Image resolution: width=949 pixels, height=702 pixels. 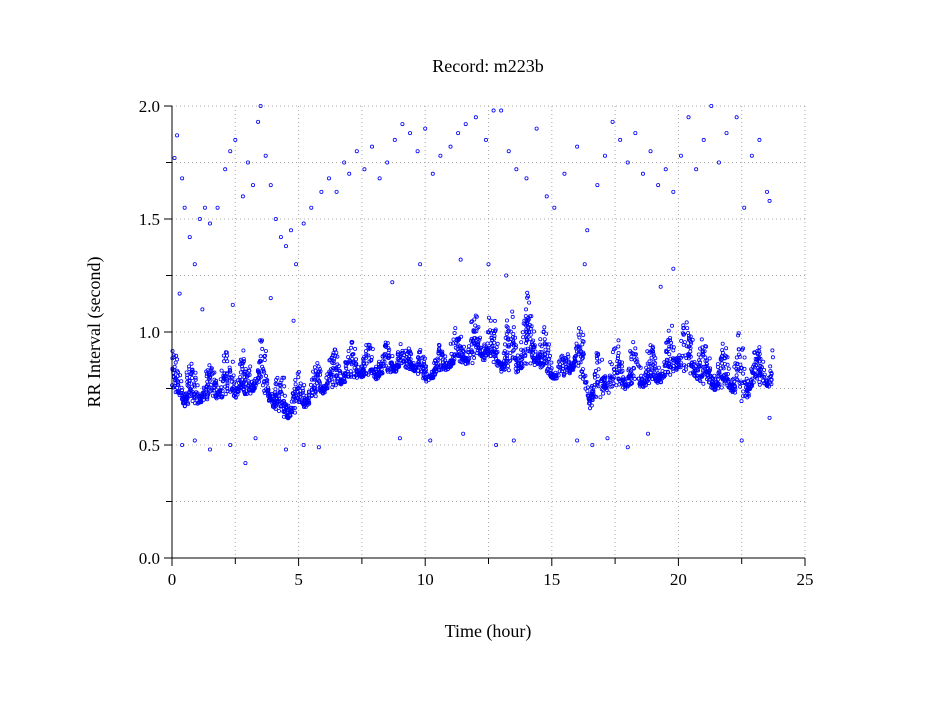 What do you see at coordinates (425, 579) in the screenshot?
I see `x-tick-label: 10` at bounding box center [425, 579].